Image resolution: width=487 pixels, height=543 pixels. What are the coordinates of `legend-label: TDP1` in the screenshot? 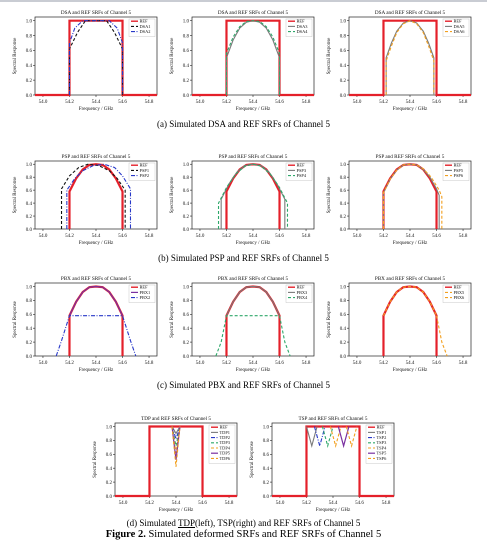 It's located at (225, 432).